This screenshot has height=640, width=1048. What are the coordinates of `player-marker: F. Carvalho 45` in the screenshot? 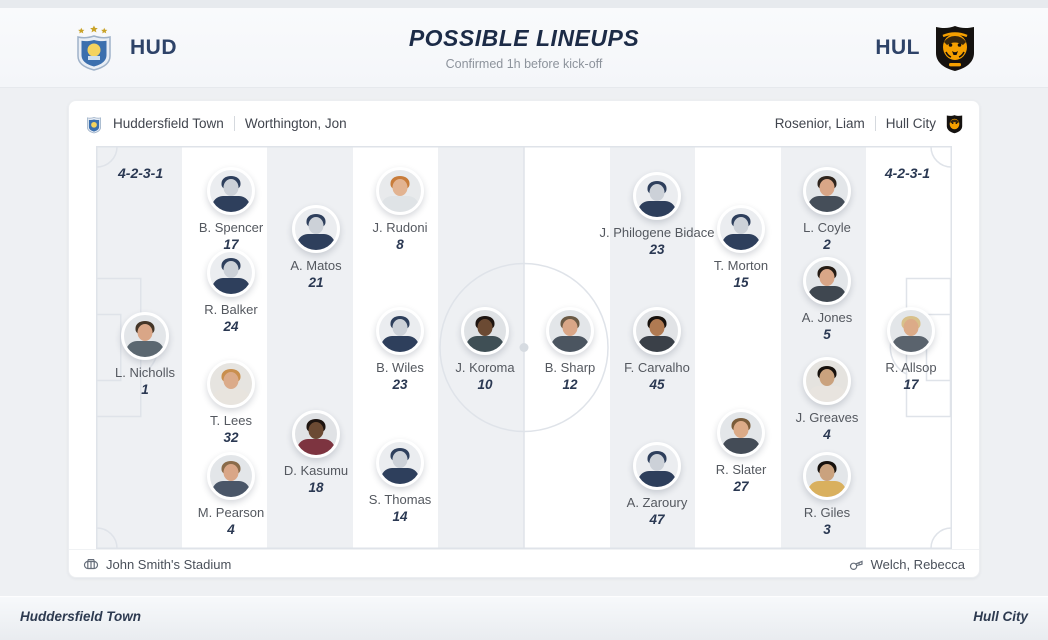 It's located at (657, 349).